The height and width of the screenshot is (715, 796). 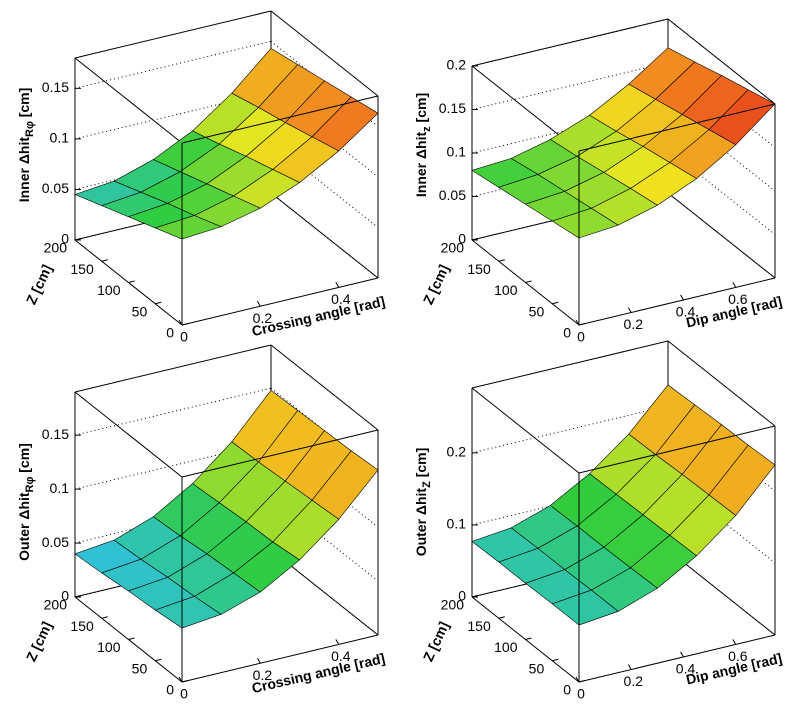 I want to click on x-tick-label: 0.4, so click(x=341, y=299).